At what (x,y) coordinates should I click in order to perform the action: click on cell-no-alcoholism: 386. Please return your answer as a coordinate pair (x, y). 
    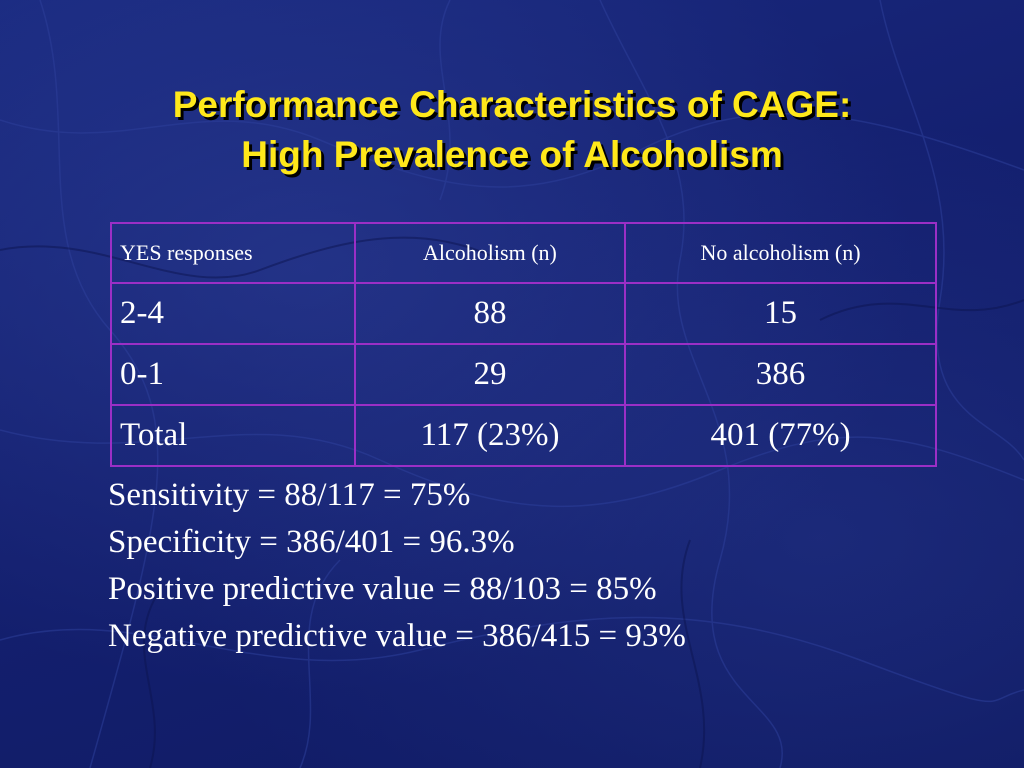
    Looking at the image, I should click on (780, 374).